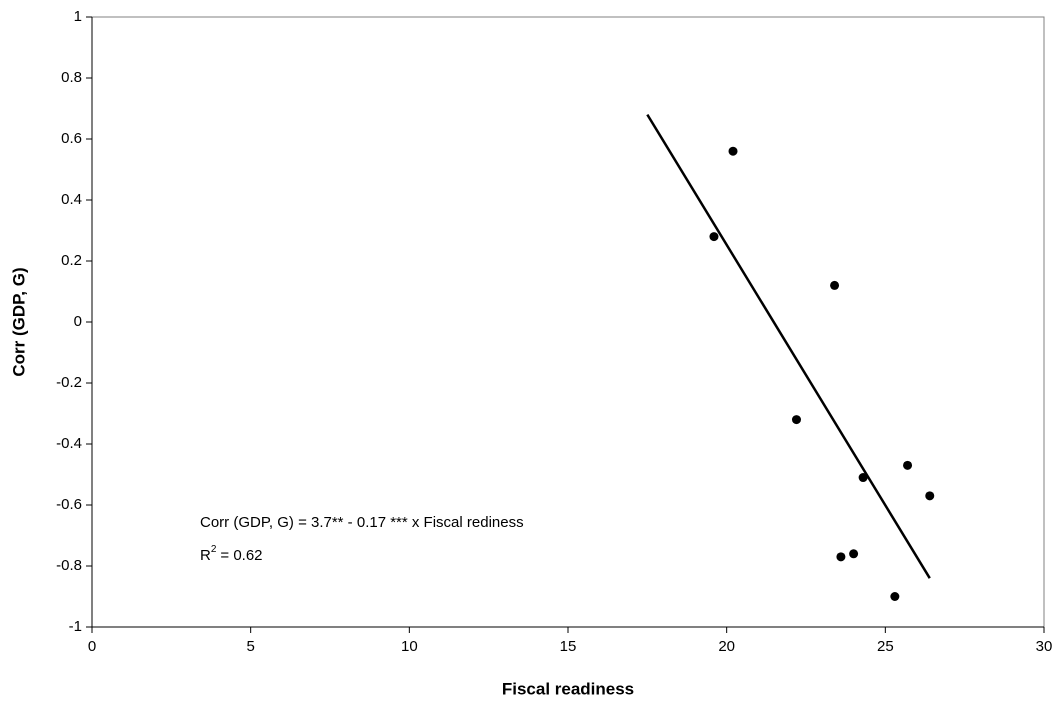 The height and width of the screenshot is (702, 1059). I want to click on y-tick-label: 0.8, so click(71, 77).